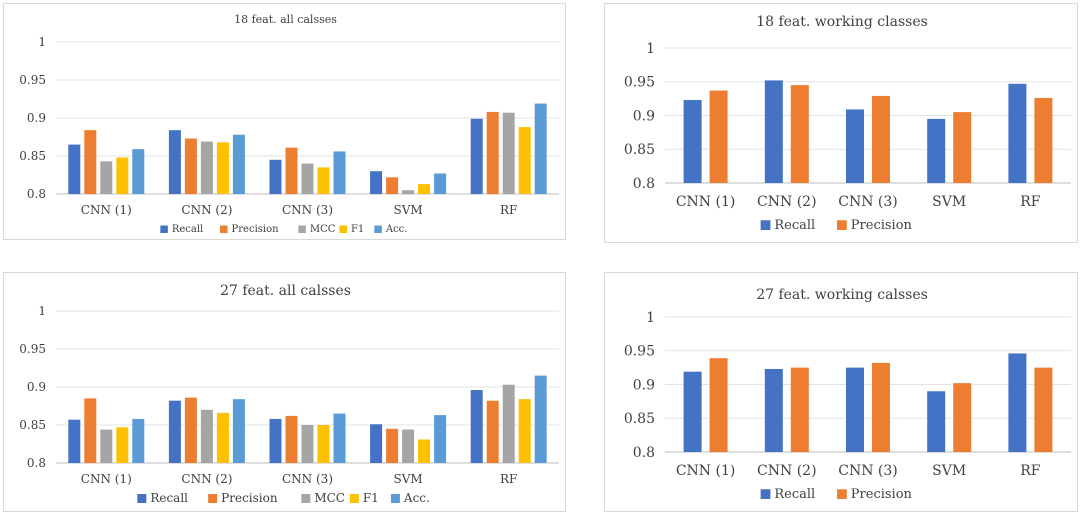  I want to click on x-category-label: CNN (1), so click(706, 202).